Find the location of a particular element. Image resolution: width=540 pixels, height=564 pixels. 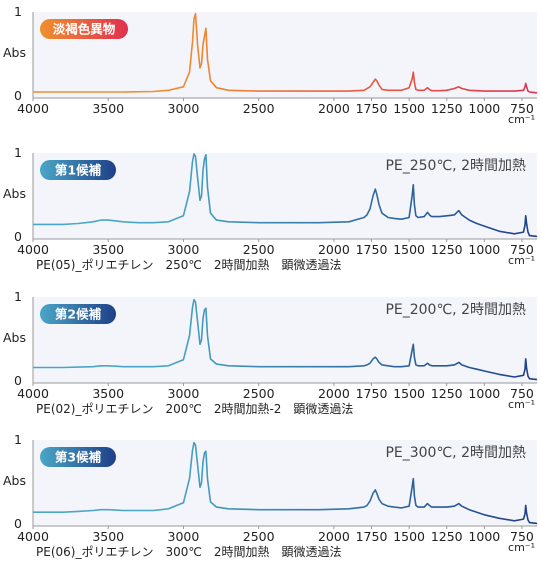

badge-label: 第1候補 is located at coordinates (78, 170).